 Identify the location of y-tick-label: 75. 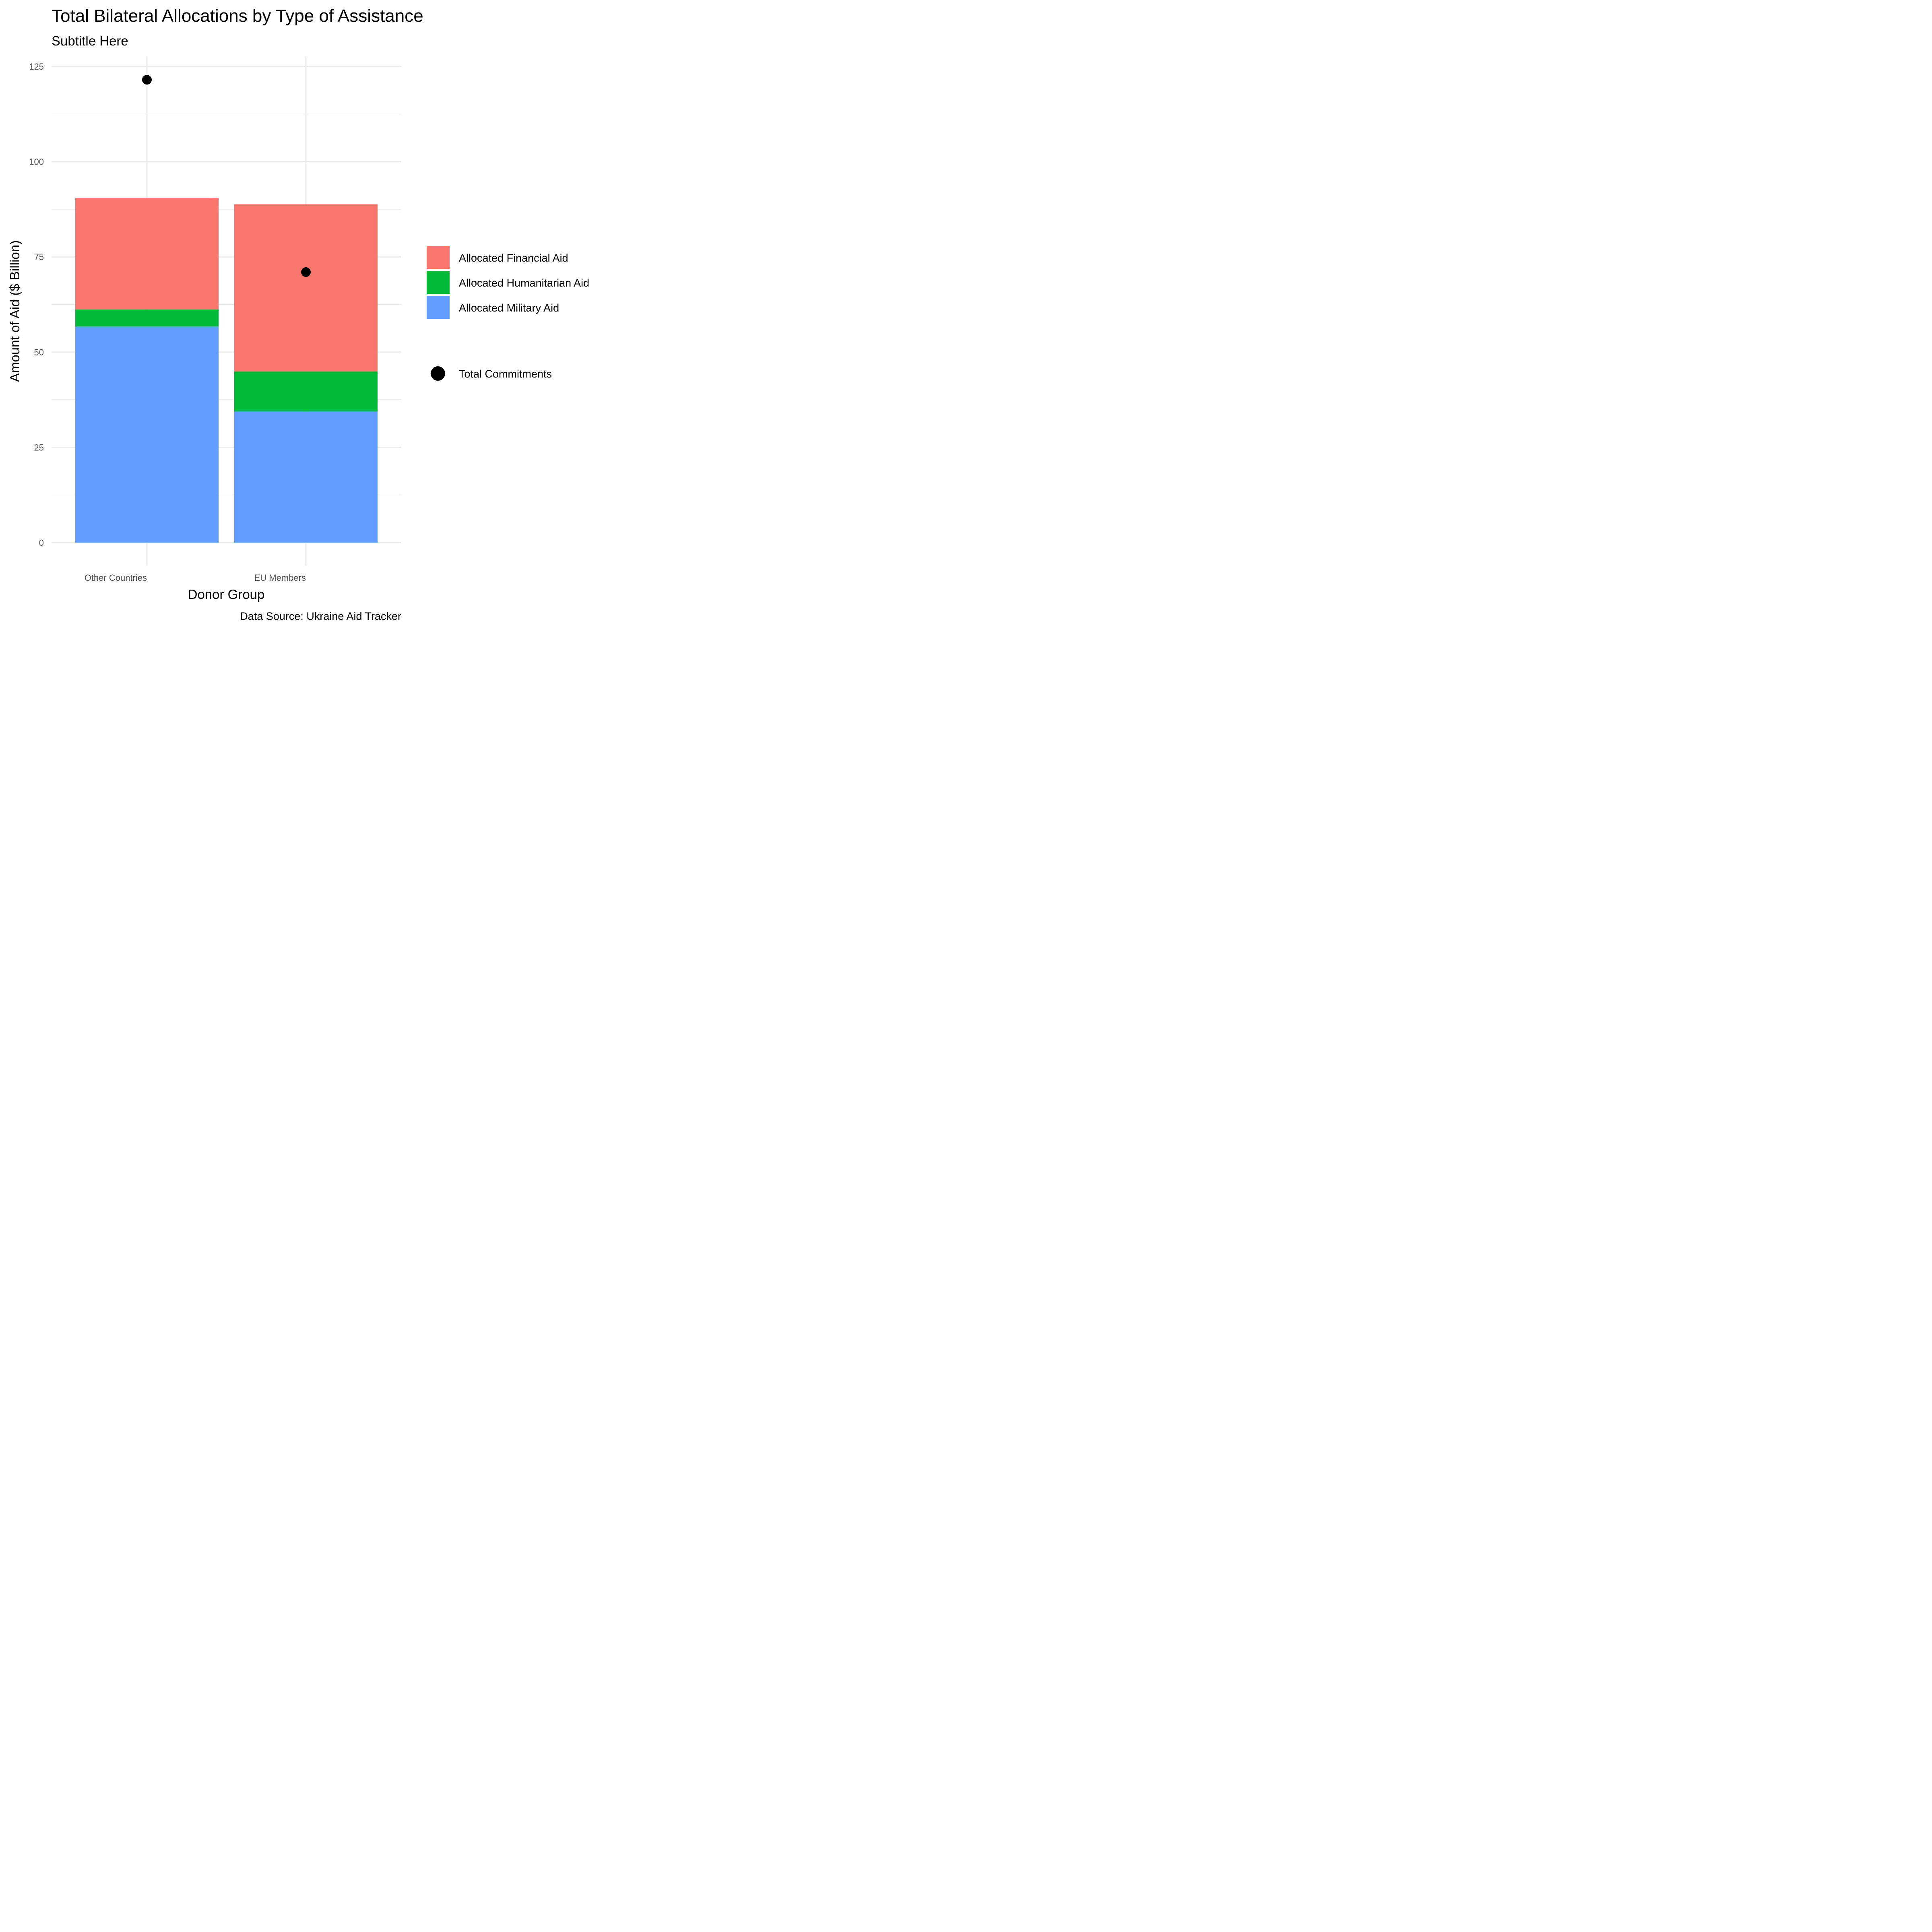
(39, 257).